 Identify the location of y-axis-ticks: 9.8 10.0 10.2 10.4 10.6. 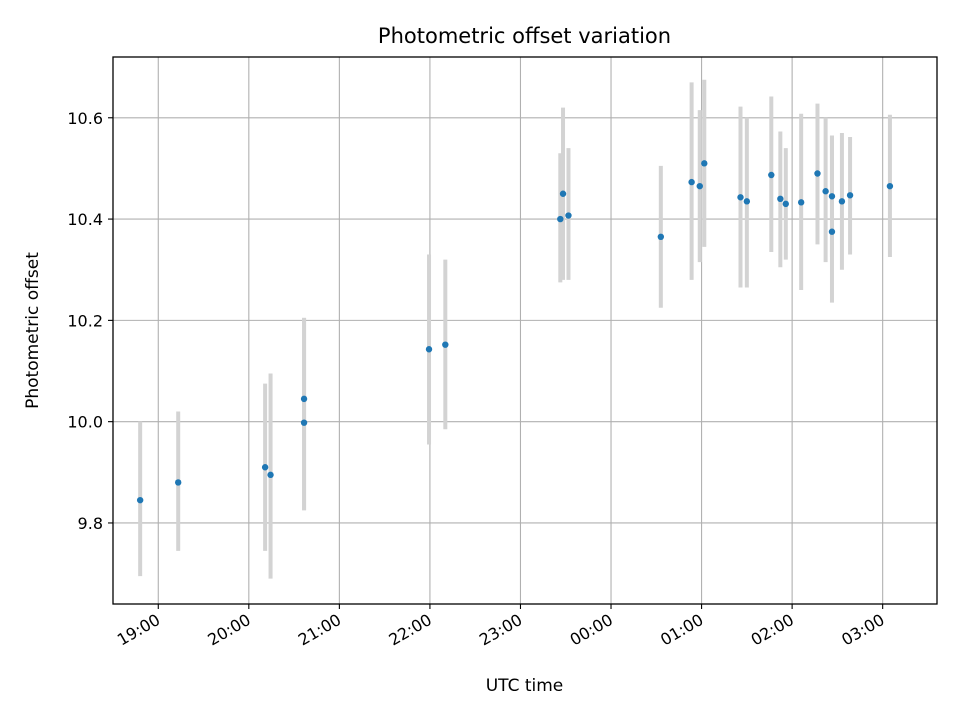
(90, 321).